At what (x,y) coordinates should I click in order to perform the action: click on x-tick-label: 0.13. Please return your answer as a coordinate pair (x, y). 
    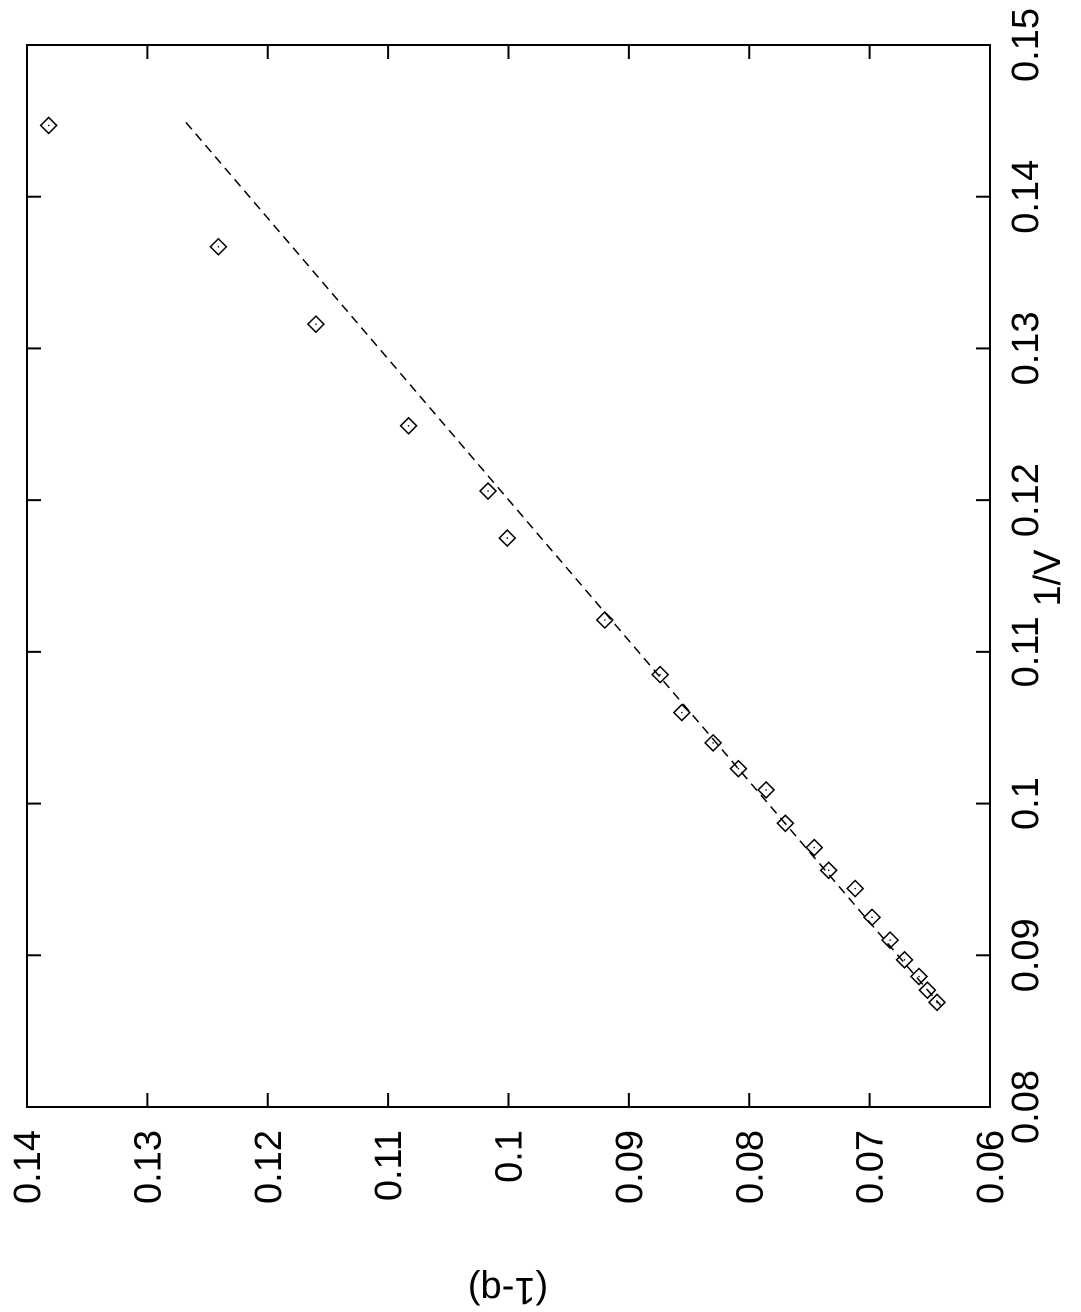
    Looking at the image, I should click on (1026, 348).